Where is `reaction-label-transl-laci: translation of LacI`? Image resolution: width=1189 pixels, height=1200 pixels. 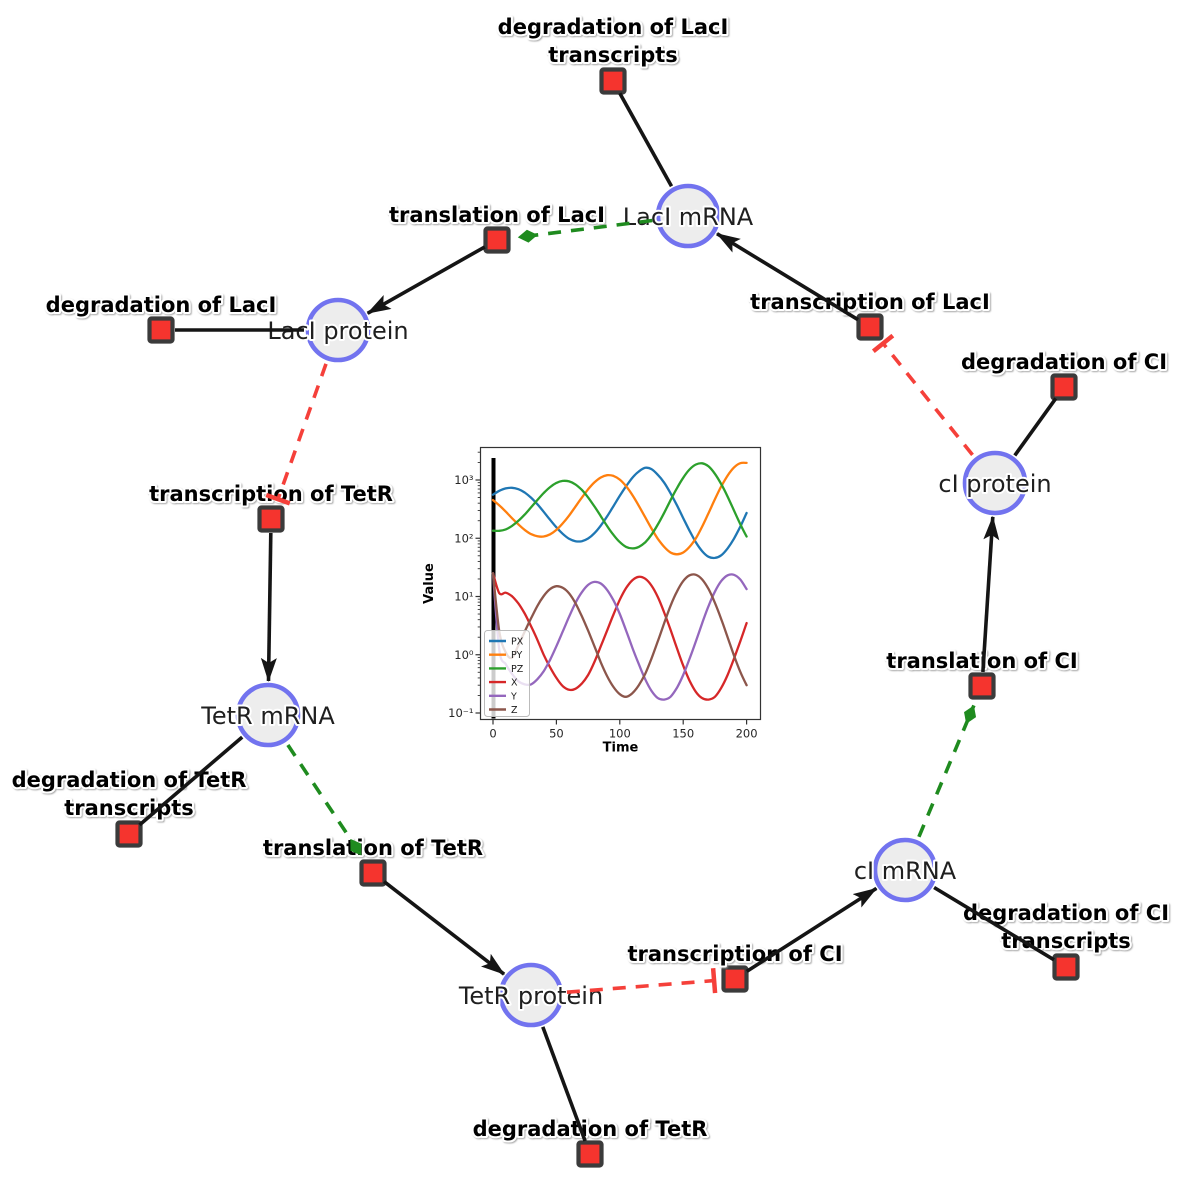 reaction-label-transl-laci: translation of LacI is located at coordinates (497, 215).